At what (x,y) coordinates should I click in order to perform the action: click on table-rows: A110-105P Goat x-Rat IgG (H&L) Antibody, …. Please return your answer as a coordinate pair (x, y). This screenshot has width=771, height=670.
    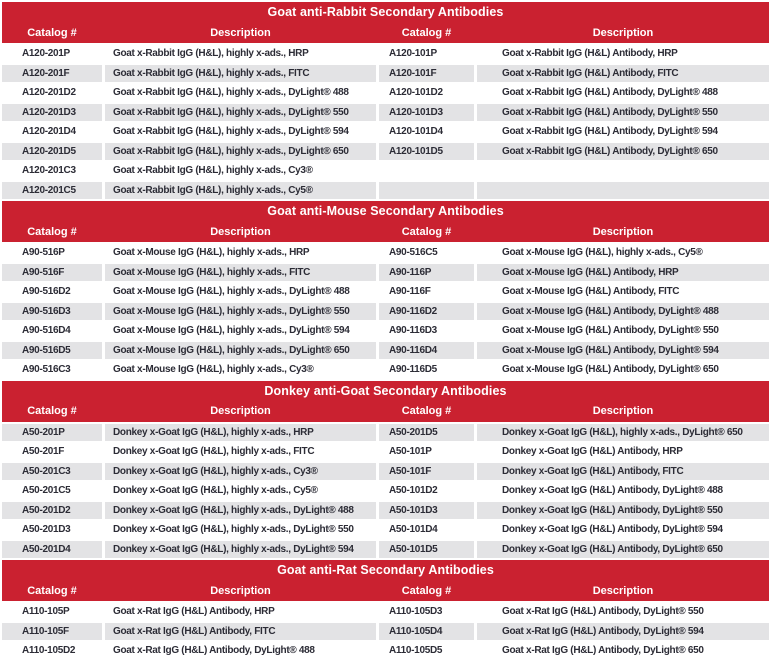
    Looking at the image, I should click on (385, 631).